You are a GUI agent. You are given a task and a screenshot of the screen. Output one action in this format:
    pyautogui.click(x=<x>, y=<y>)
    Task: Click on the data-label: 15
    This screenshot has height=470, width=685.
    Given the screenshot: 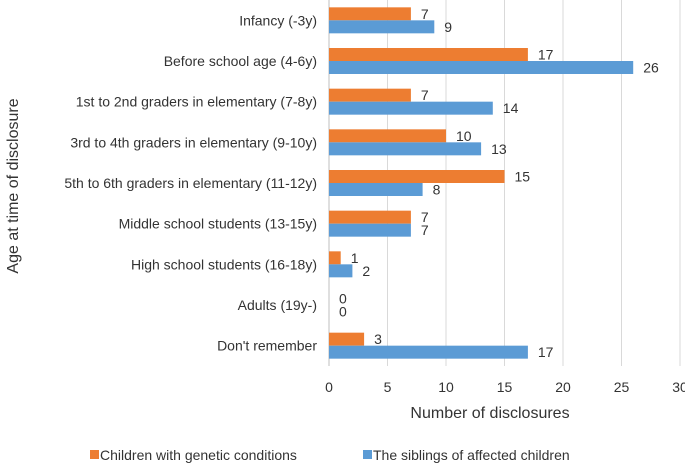 What is the action you would take?
    pyautogui.click(x=523, y=177)
    